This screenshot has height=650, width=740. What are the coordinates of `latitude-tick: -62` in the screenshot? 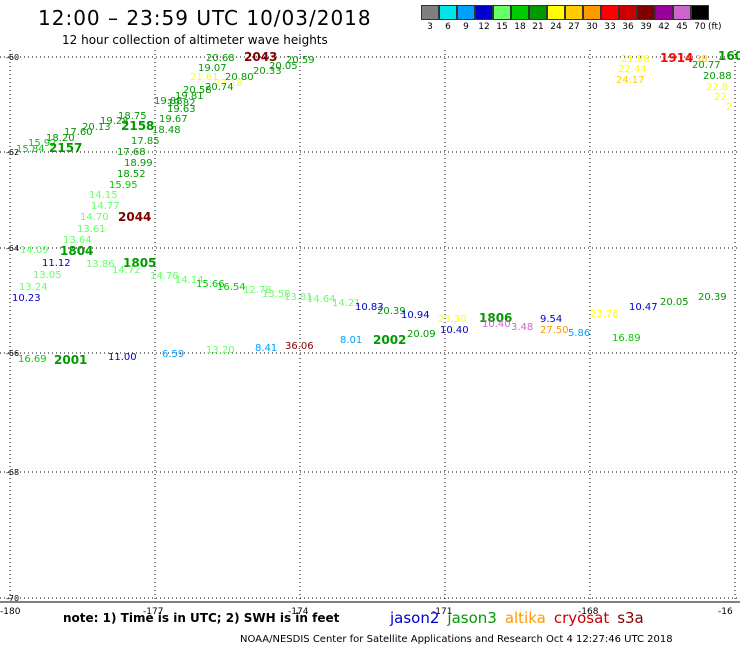 It's located at (12, 152).